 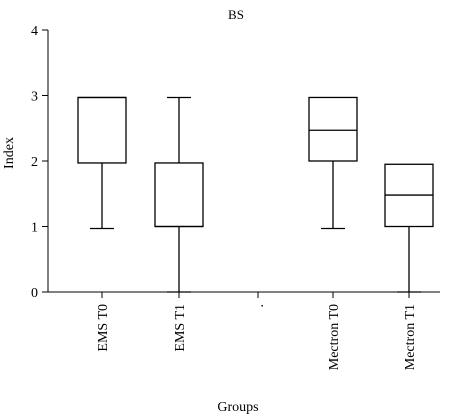 I want to click on chart-title: BS, so click(x=236, y=14).